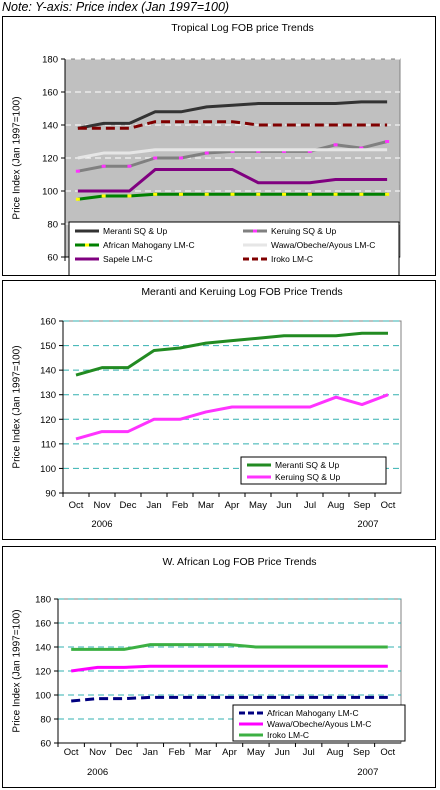 This screenshot has height=790, width=440. What do you see at coordinates (232, 180) in the screenshot?
I see `series-line-sapele-lm-c` at bounding box center [232, 180].